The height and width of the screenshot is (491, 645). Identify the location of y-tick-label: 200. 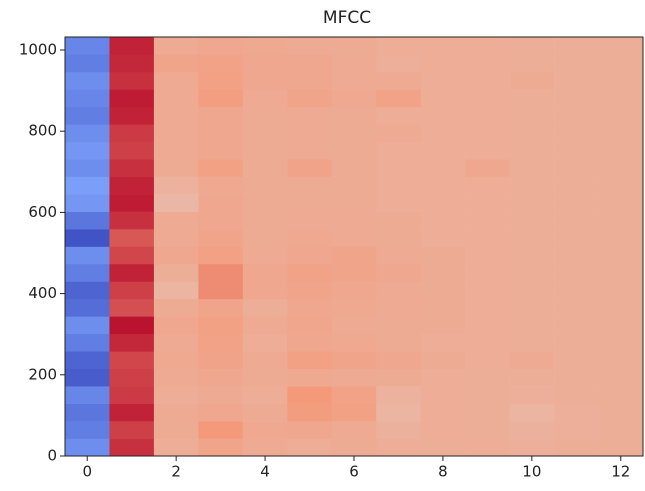
(42, 374).